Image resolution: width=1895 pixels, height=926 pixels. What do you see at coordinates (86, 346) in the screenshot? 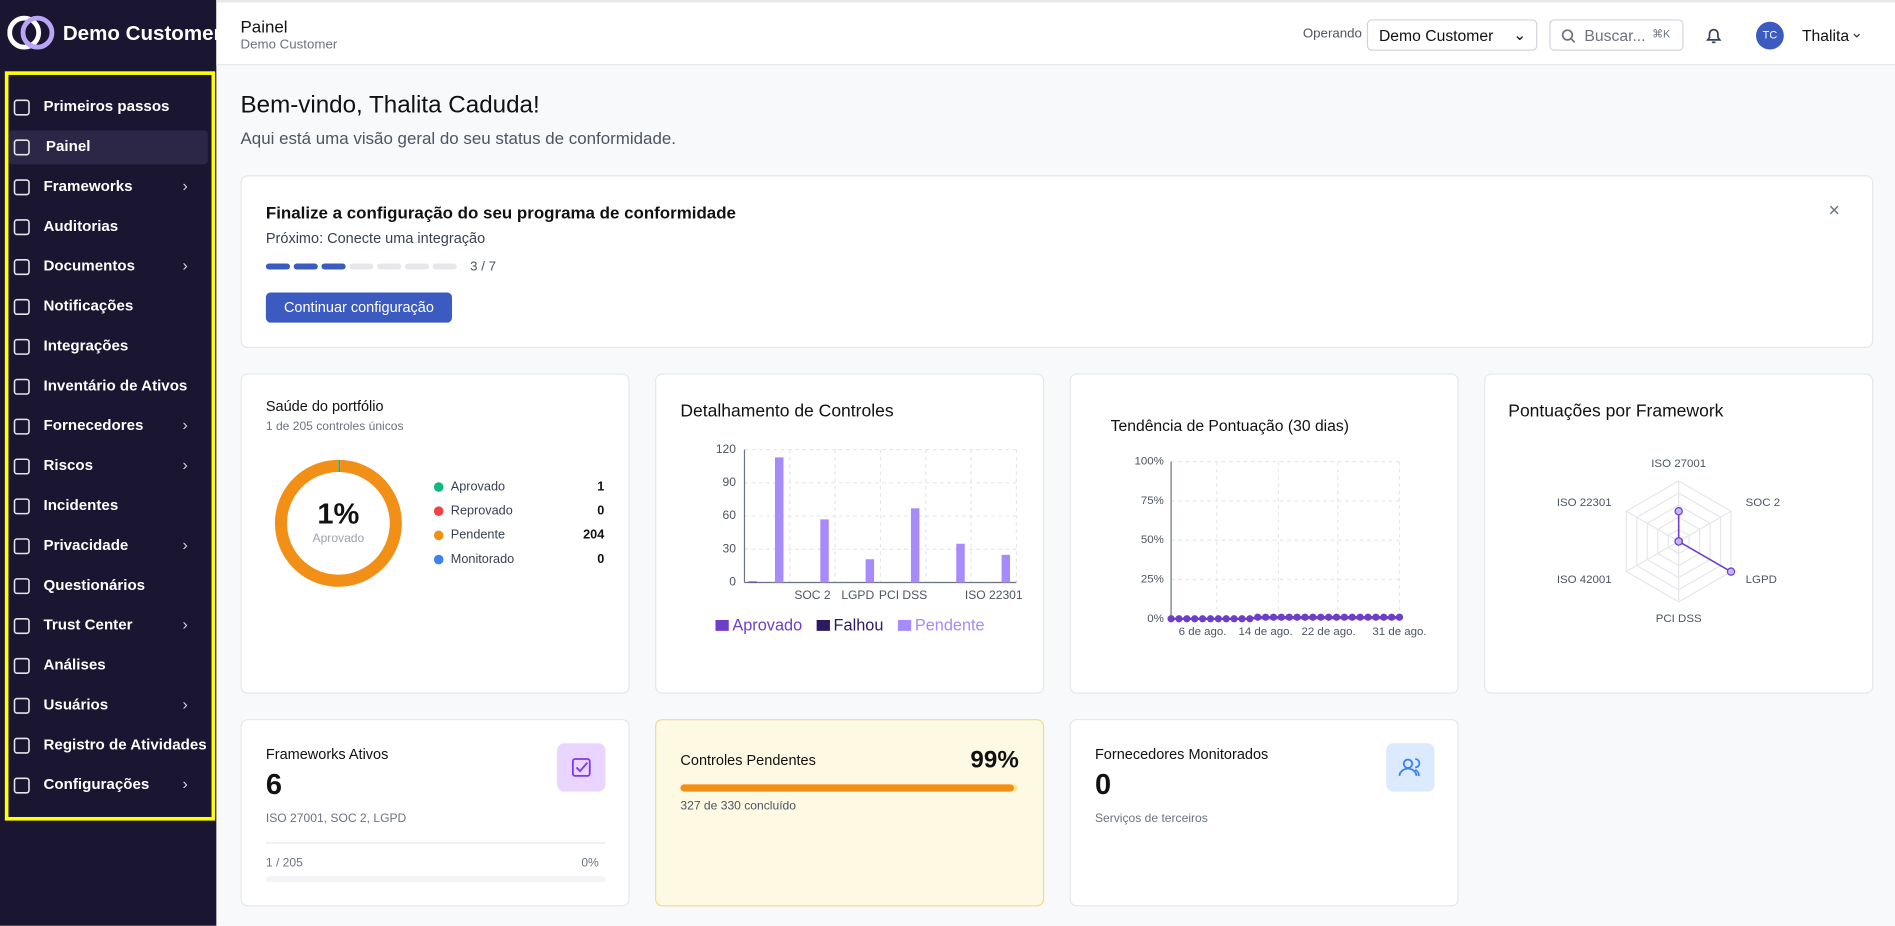
I see `nav-item: Integrações` at bounding box center [86, 346].